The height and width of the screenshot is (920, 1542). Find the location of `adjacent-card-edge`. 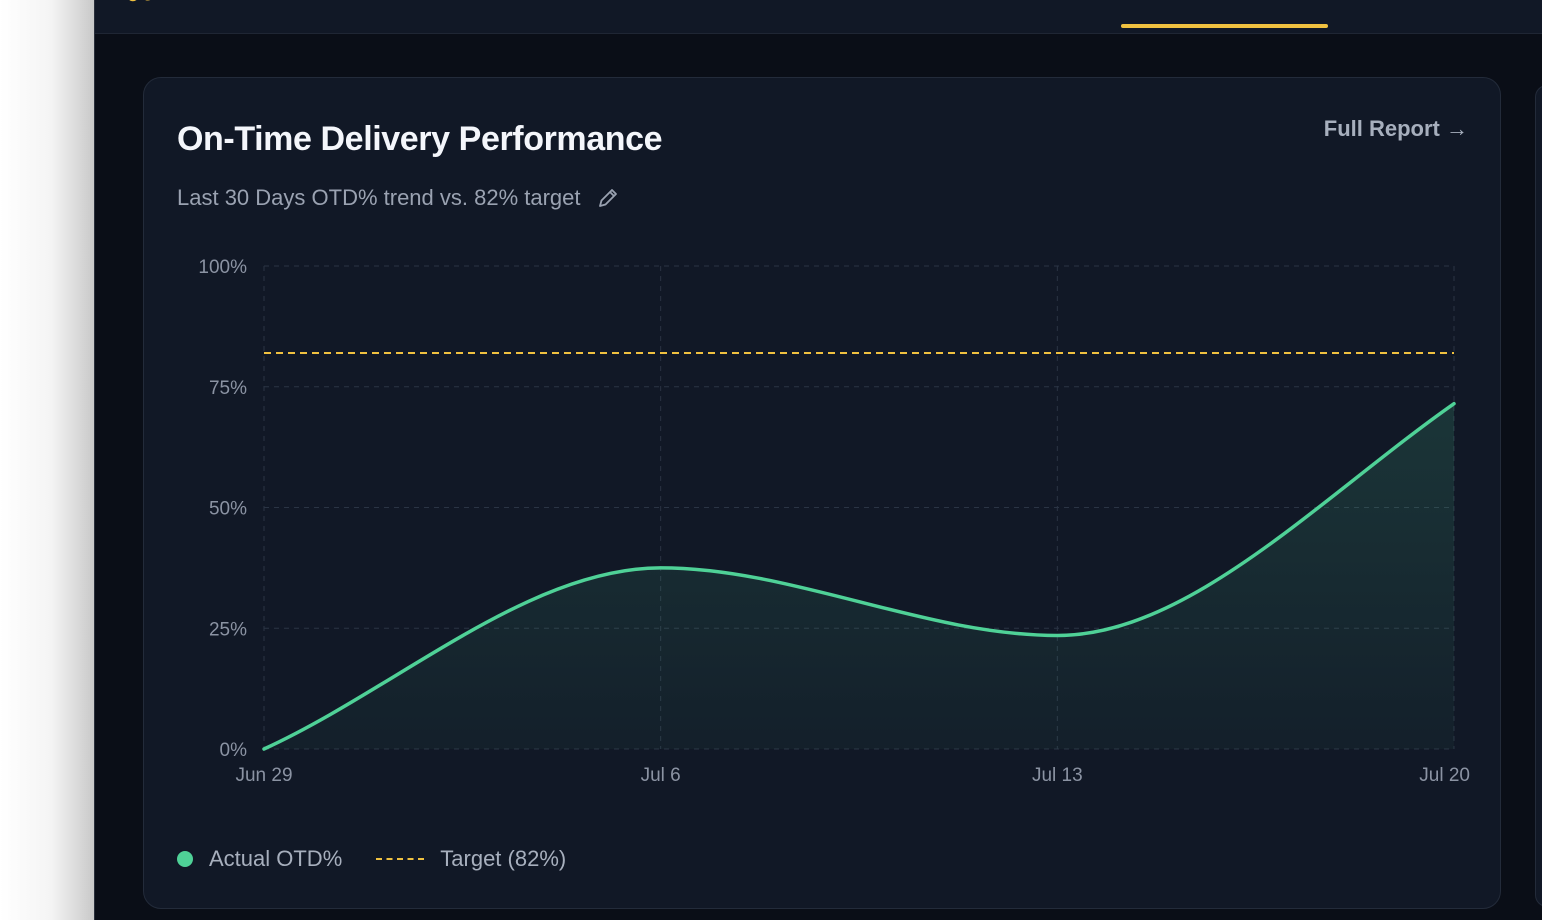

adjacent-card-edge is located at coordinates (1538, 496).